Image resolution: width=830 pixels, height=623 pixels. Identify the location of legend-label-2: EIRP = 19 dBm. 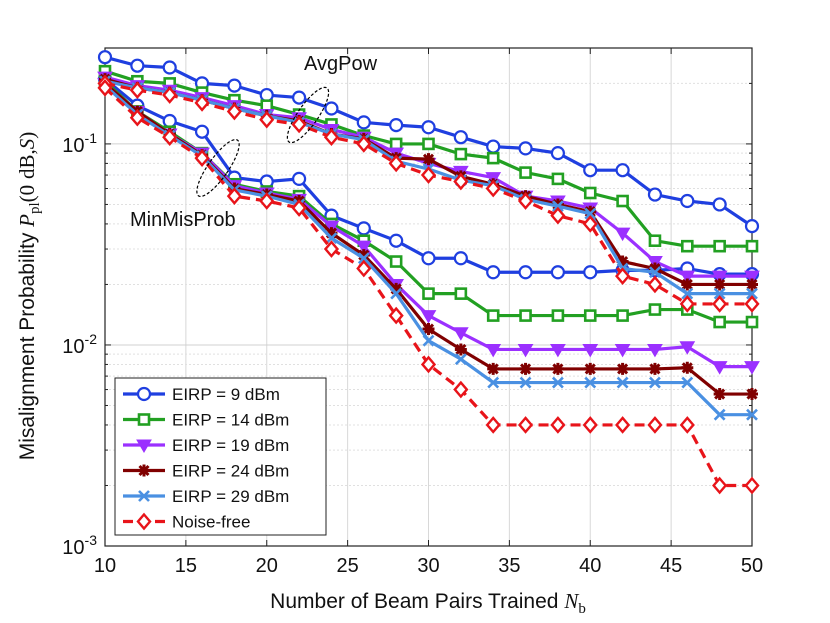
(230, 445).